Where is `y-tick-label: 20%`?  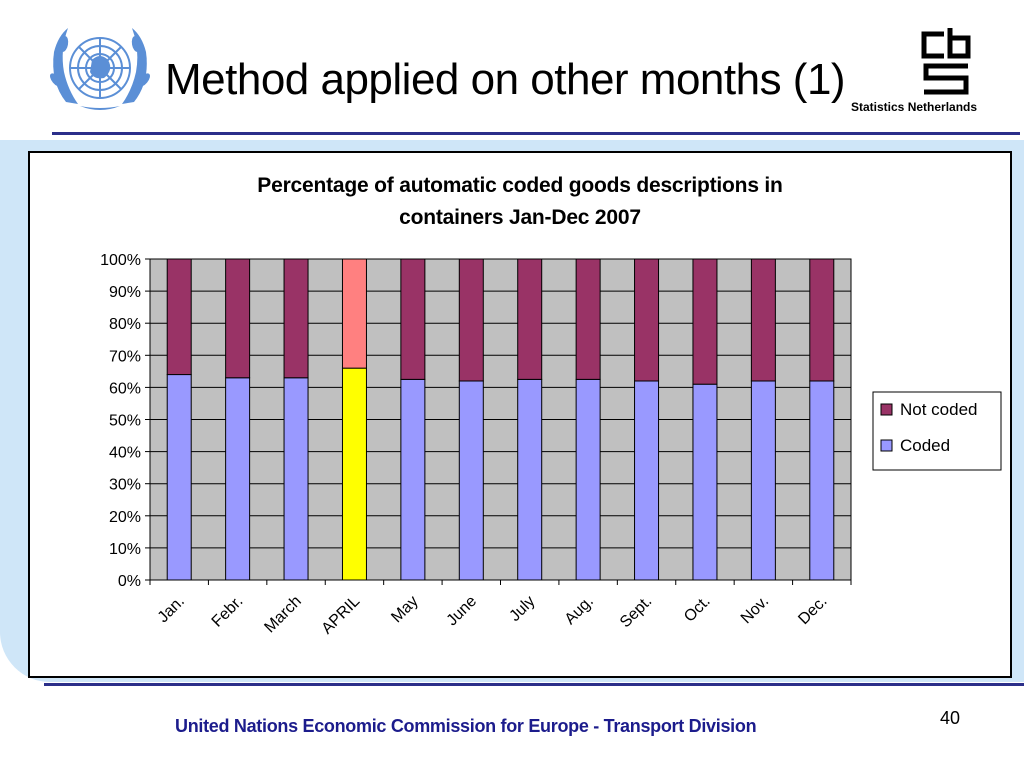
y-tick-label: 20% is located at coordinates (125, 517).